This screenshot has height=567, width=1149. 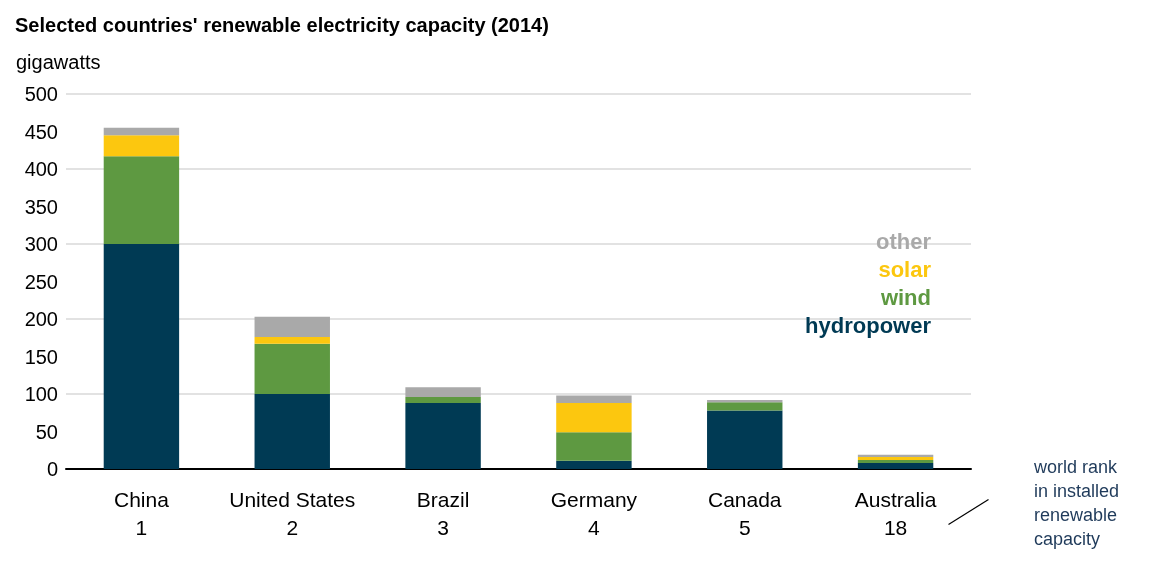 What do you see at coordinates (41, 394) in the screenshot?
I see `y-tick-label: 100` at bounding box center [41, 394].